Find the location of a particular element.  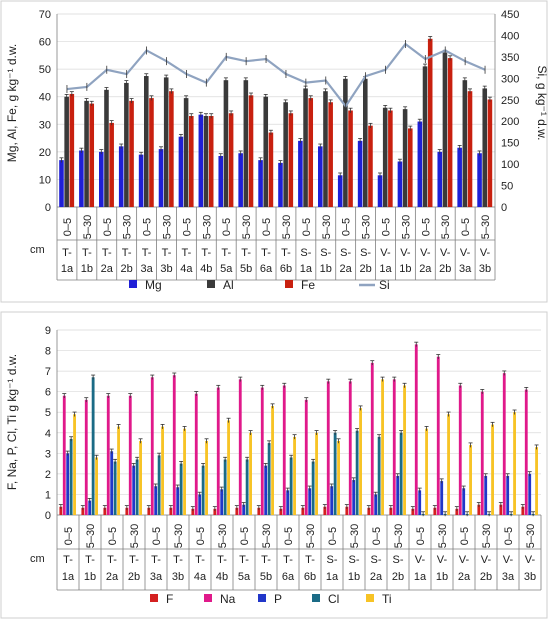

top-site-label-suffix: 3b is located at coordinates (166, 269).